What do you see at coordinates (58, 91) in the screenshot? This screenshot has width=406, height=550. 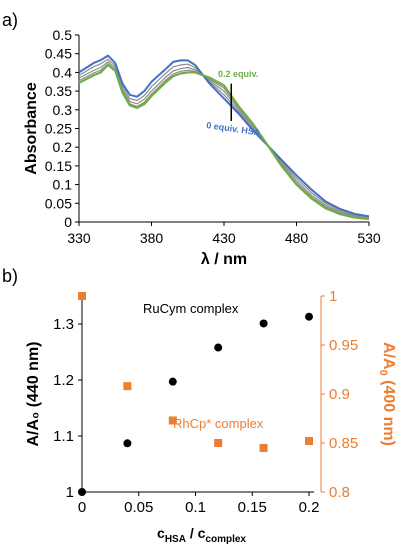 I see `y-tick-label: 0.35` at bounding box center [58, 91].